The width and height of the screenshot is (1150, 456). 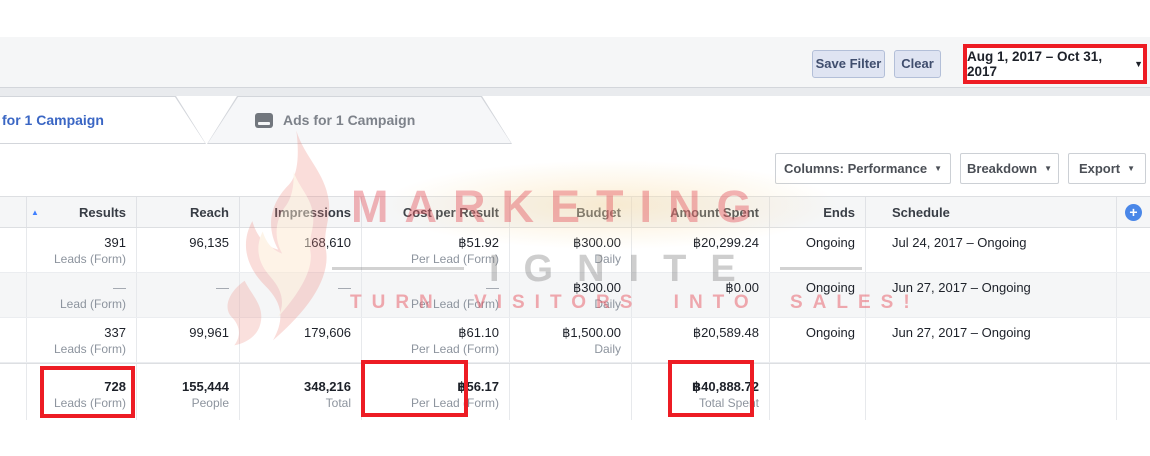 What do you see at coordinates (35, 212) in the screenshot?
I see `sort-ascending-icon: ▲` at bounding box center [35, 212].